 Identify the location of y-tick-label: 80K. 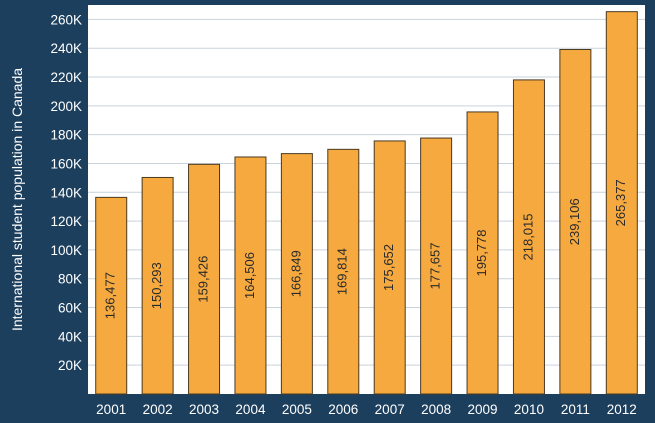
(70, 279).